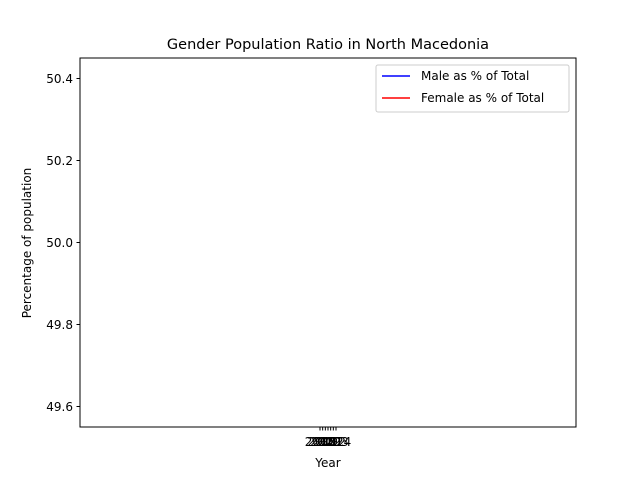 The width and height of the screenshot is (640, 480). I want to click on legend: Male as % of Total Female as % of Total, so click(472, 88).